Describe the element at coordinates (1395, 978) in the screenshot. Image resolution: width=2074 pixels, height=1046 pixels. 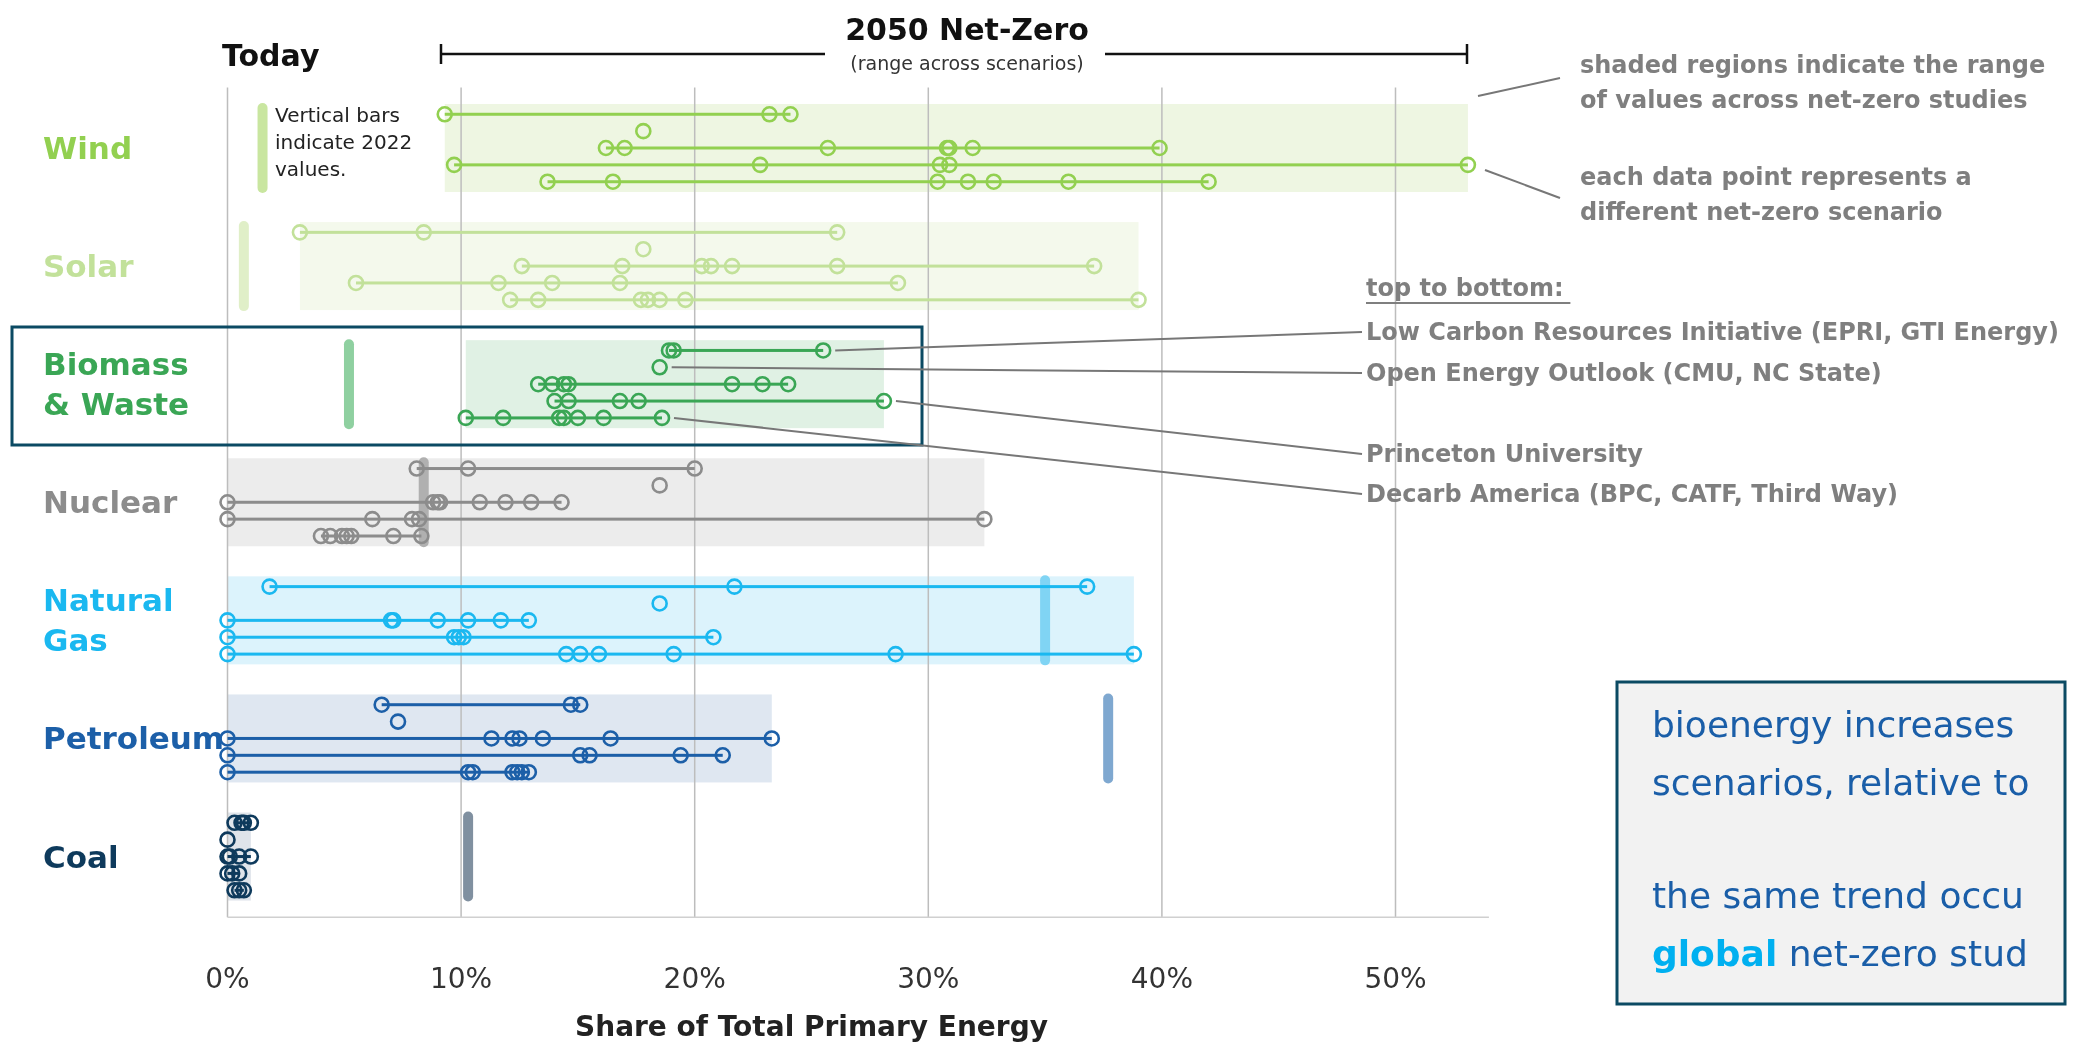
I see `x-tick-label: 50%` at that location.